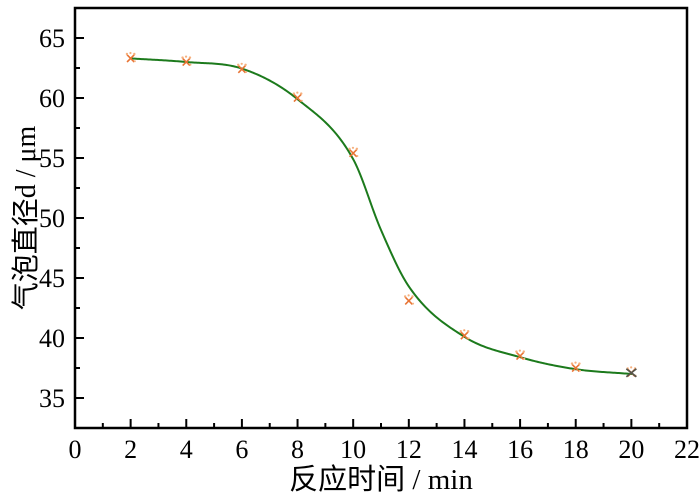 This screenshot has height=494, width=700. What do you see at coordinates (186, 449) in the screenshot?
I see `x-tick-label: 4` at bounding box center [186, 449].